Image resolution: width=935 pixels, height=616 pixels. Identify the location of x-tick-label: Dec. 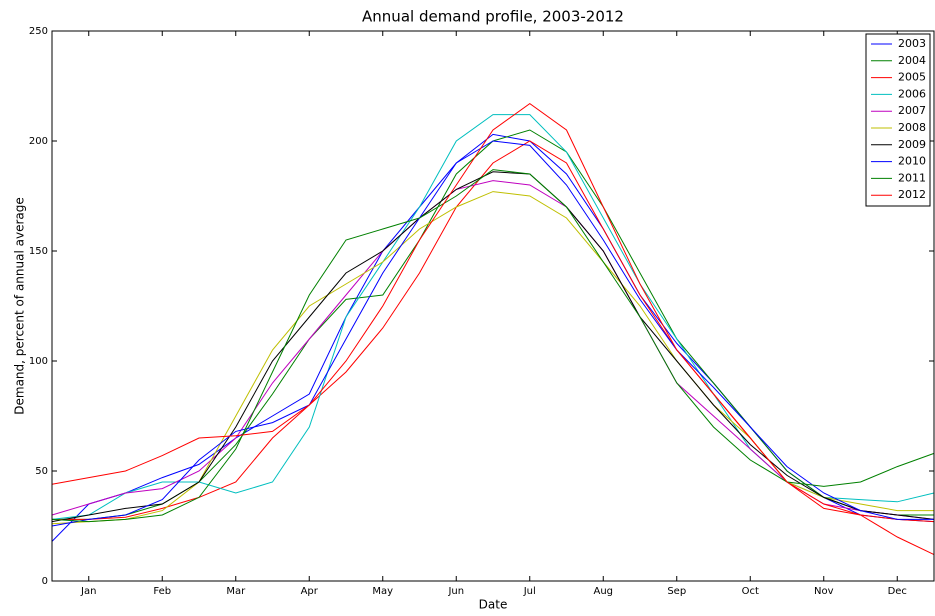
(897, 591).